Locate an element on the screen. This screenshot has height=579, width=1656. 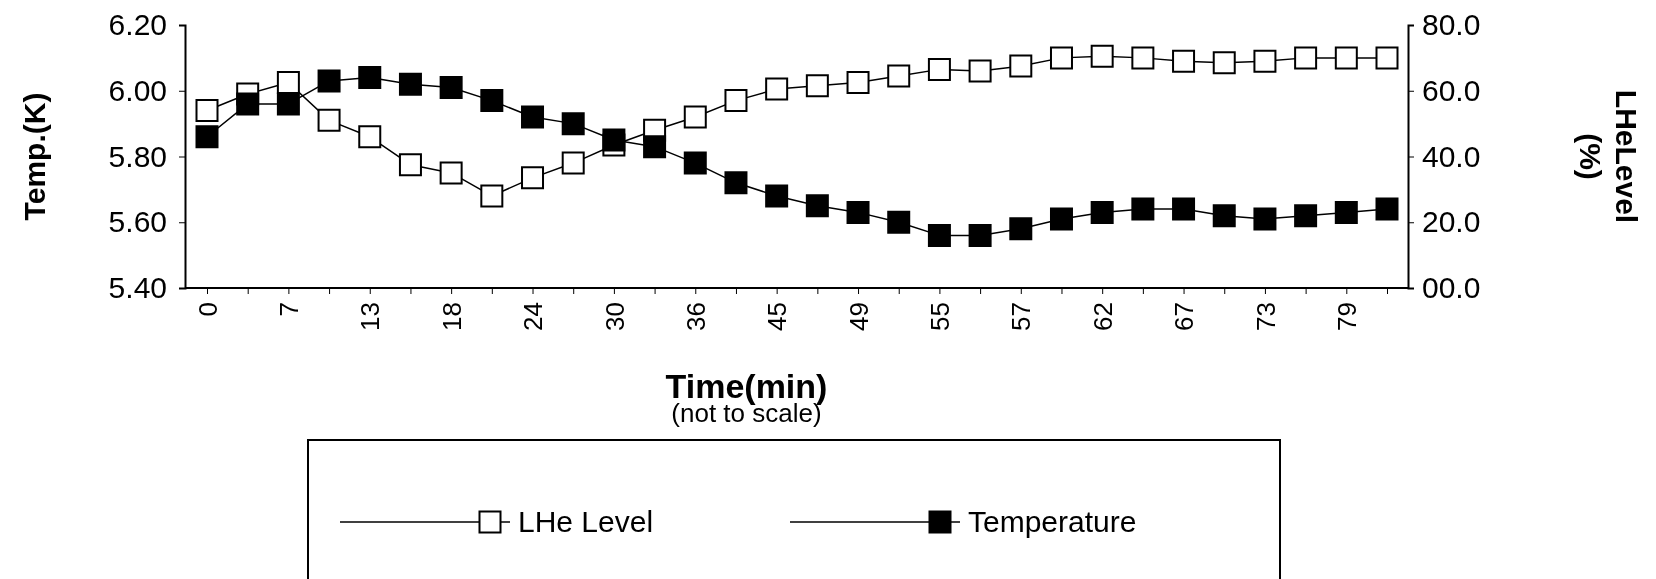
x-tick-label: 24 is located at coordinates (533, 316).